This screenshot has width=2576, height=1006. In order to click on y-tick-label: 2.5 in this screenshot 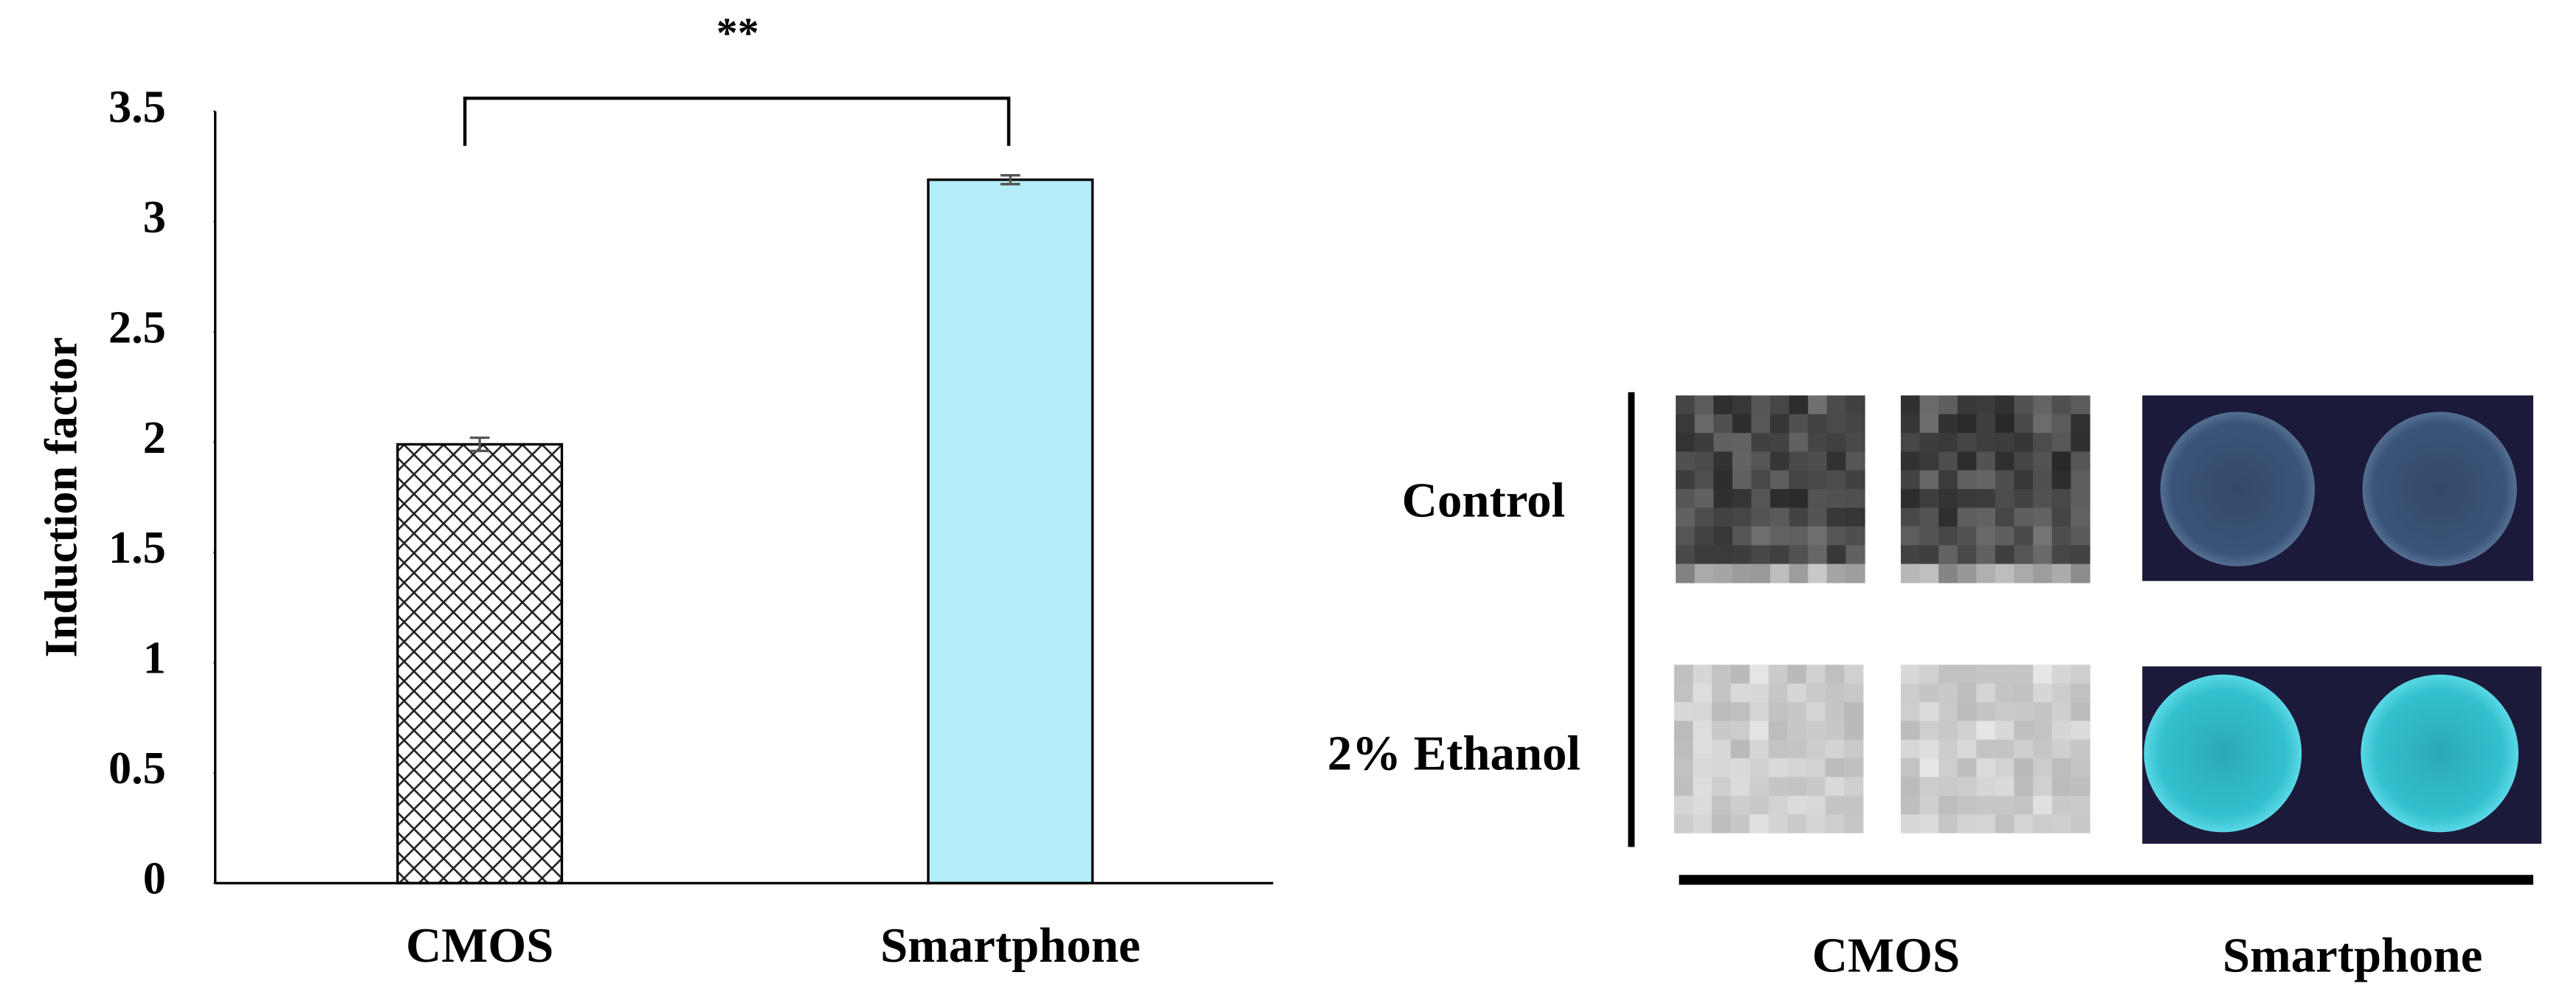, I will do `click(137, 327)`.